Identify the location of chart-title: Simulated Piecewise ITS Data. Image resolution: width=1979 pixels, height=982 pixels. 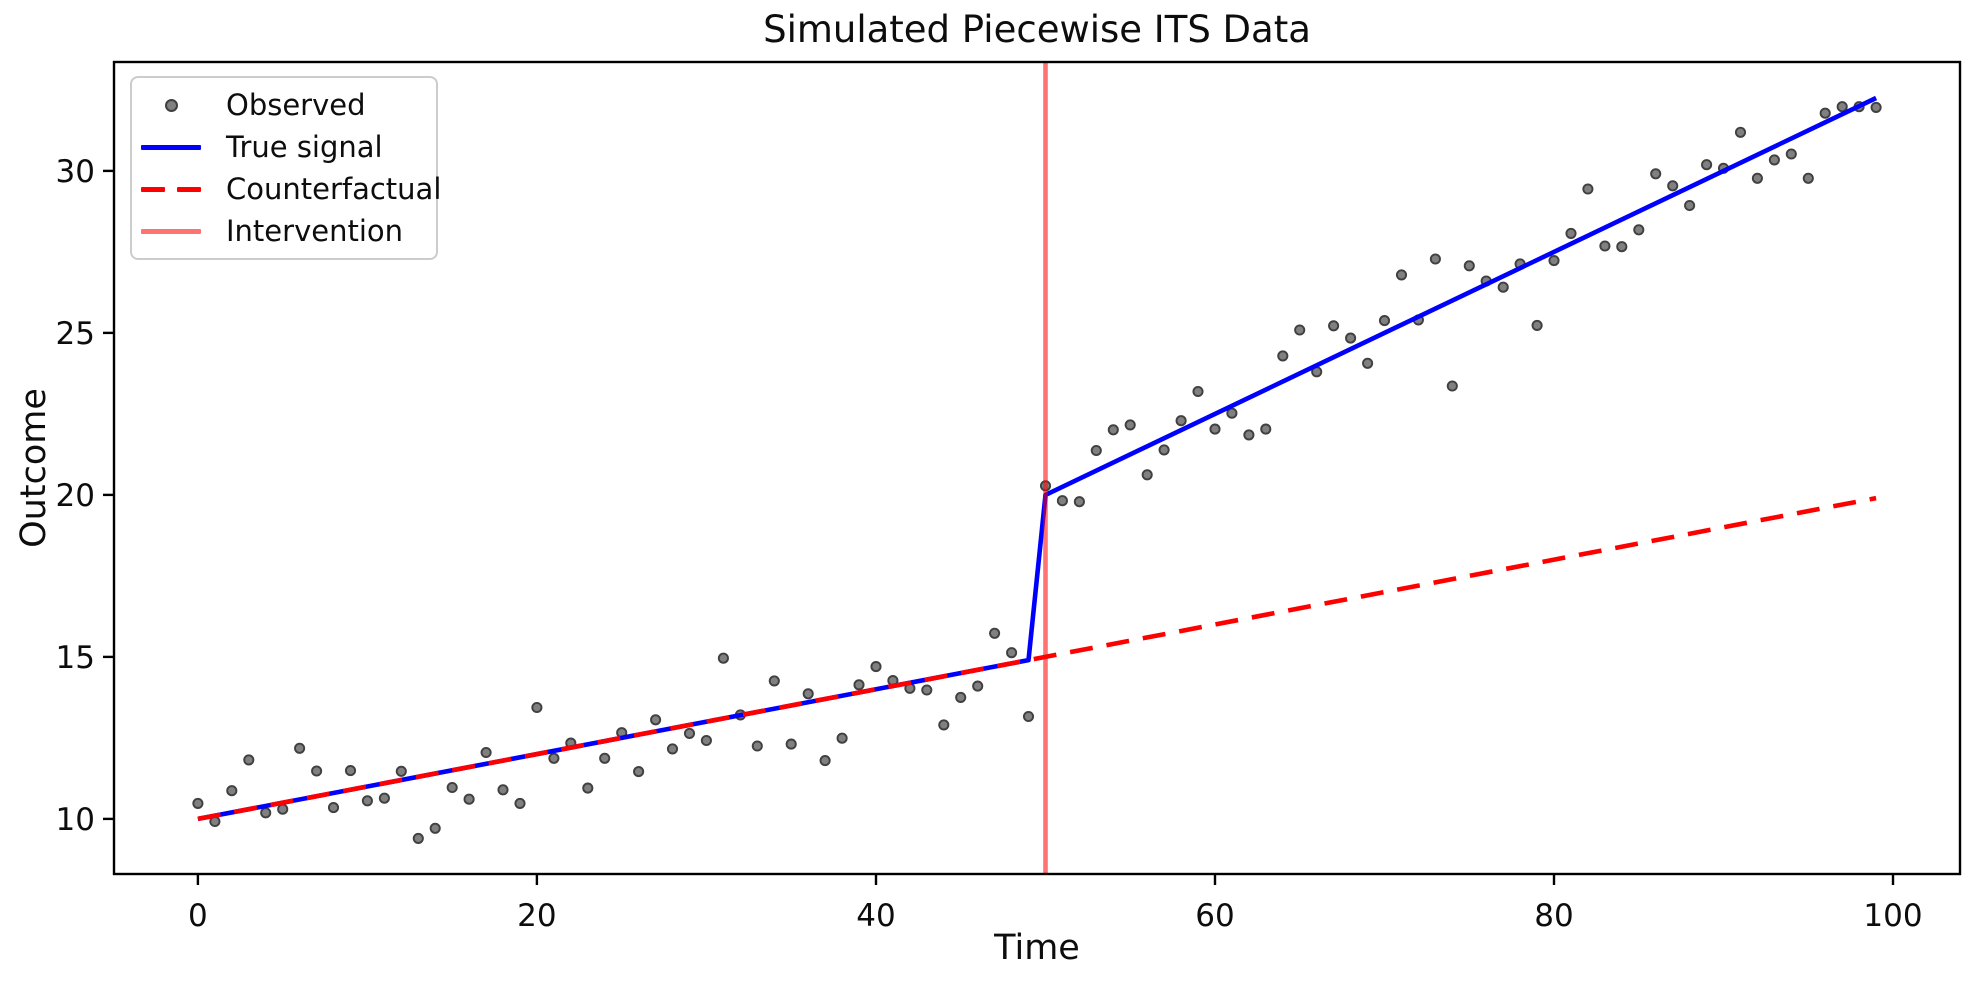
(1037, 29).